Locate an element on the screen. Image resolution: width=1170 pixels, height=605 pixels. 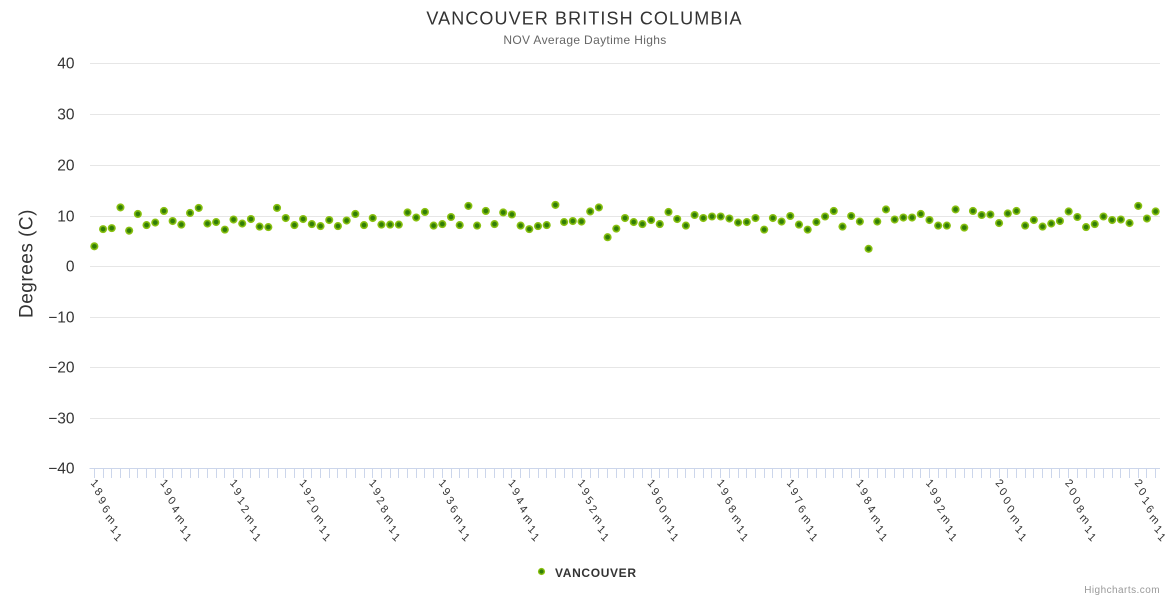
svg-text: −10 is located at coordinates (61, 318).